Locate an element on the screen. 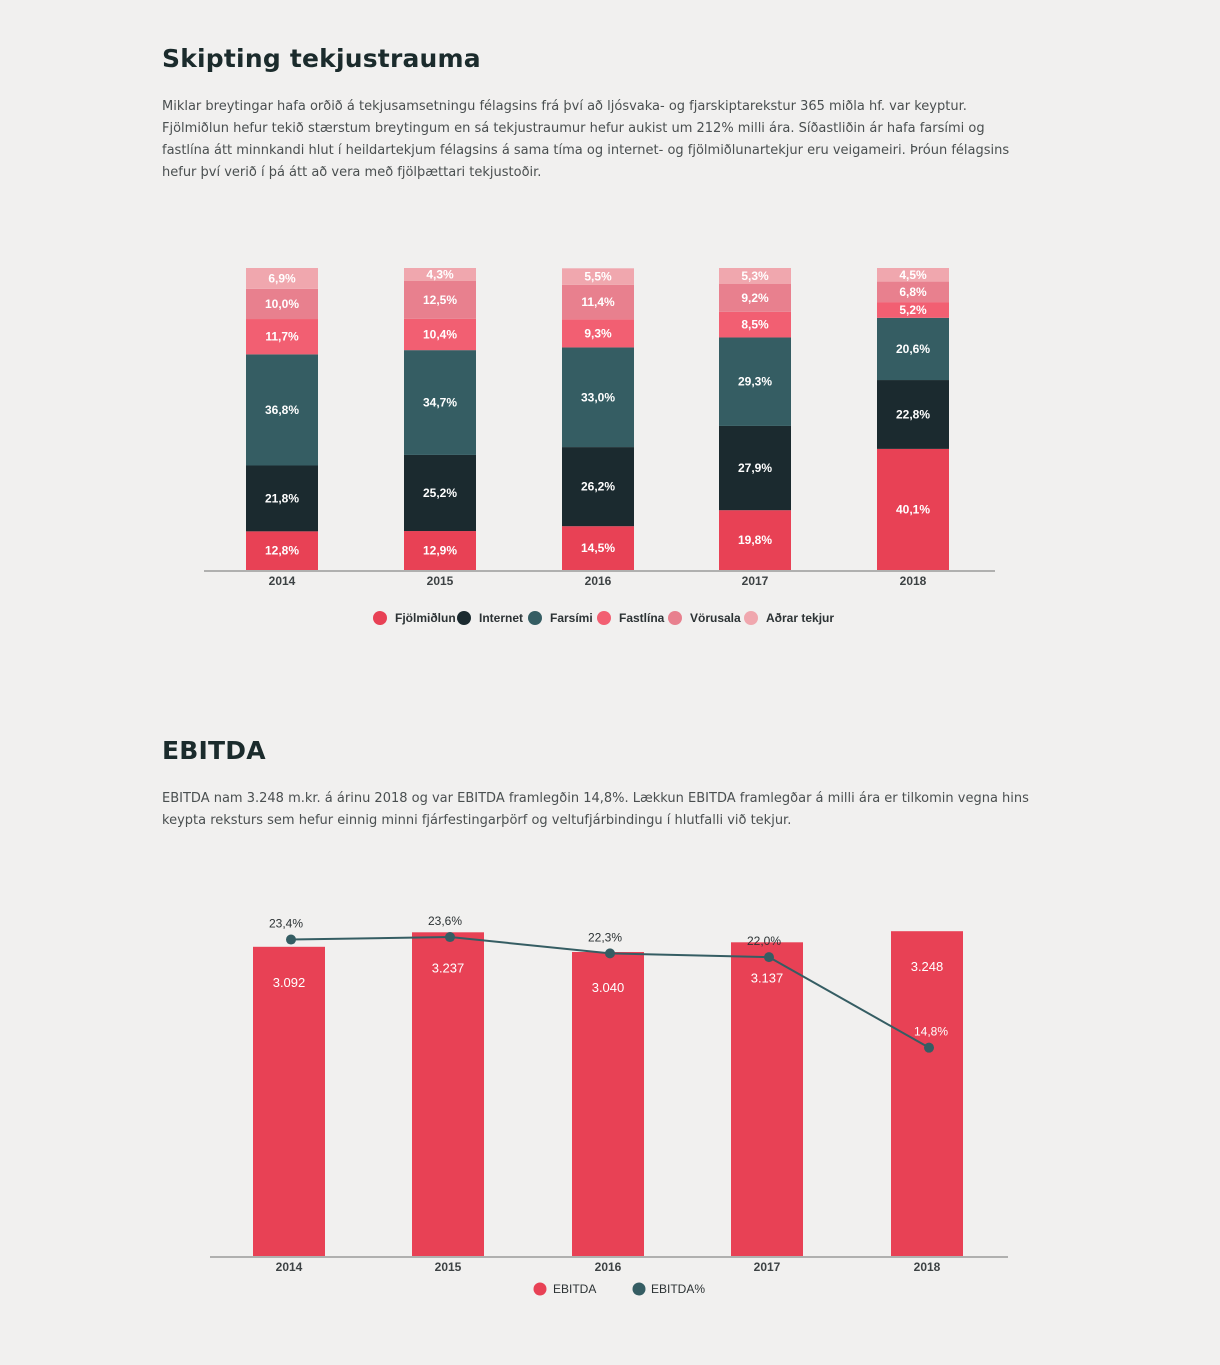  legend-label: Fjölmiðlun is located at coordinates (425, 618).